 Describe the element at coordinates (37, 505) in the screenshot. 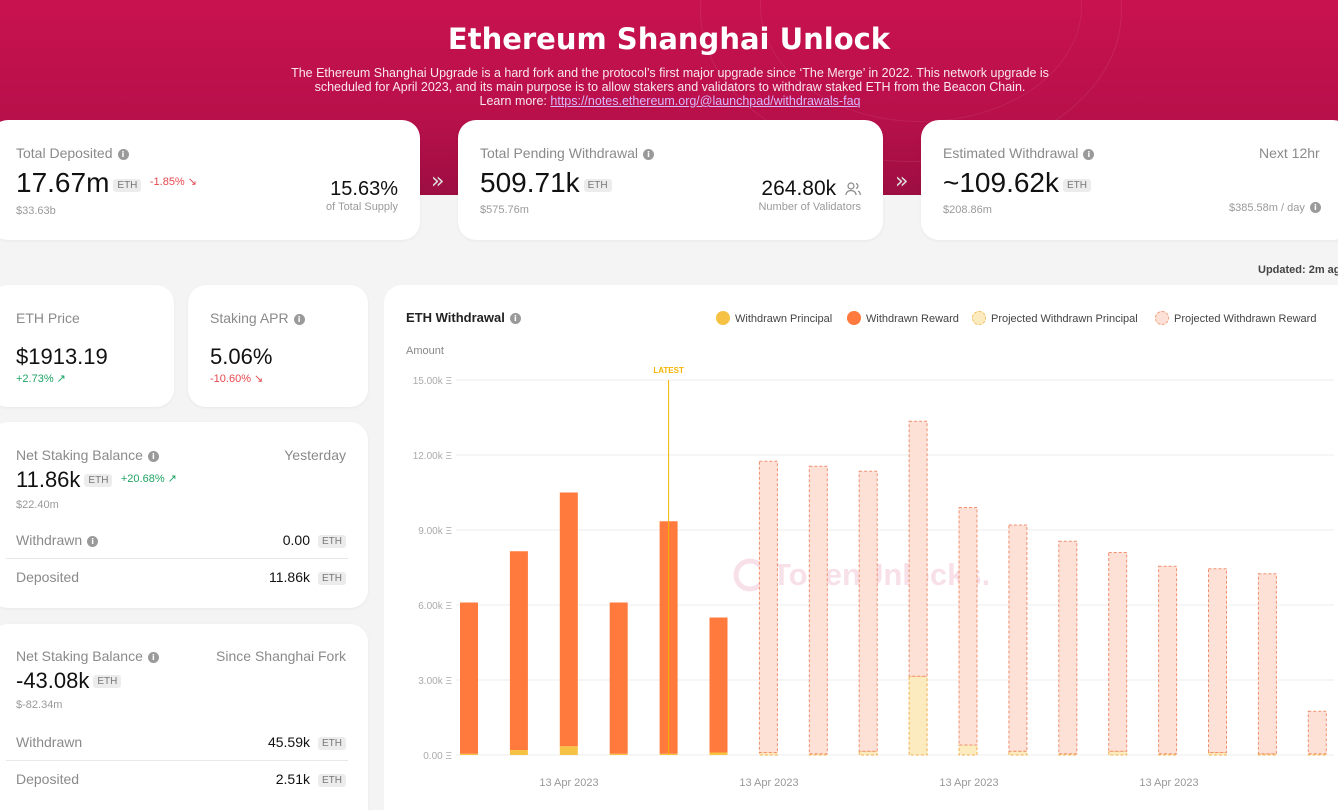

I see `net-staking-usd: $22.40m` at that location.